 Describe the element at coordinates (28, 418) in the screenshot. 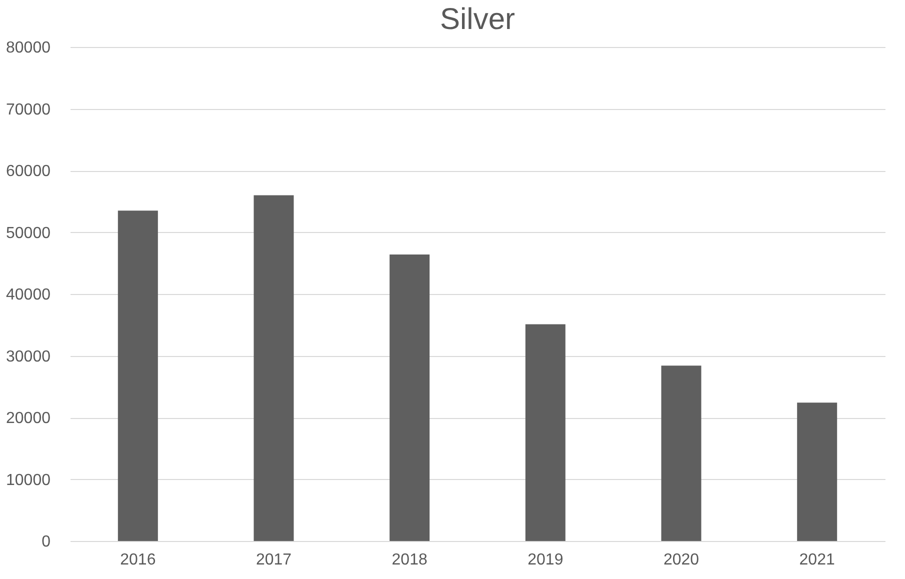

I see `y-tick-label: 20000` at that location.